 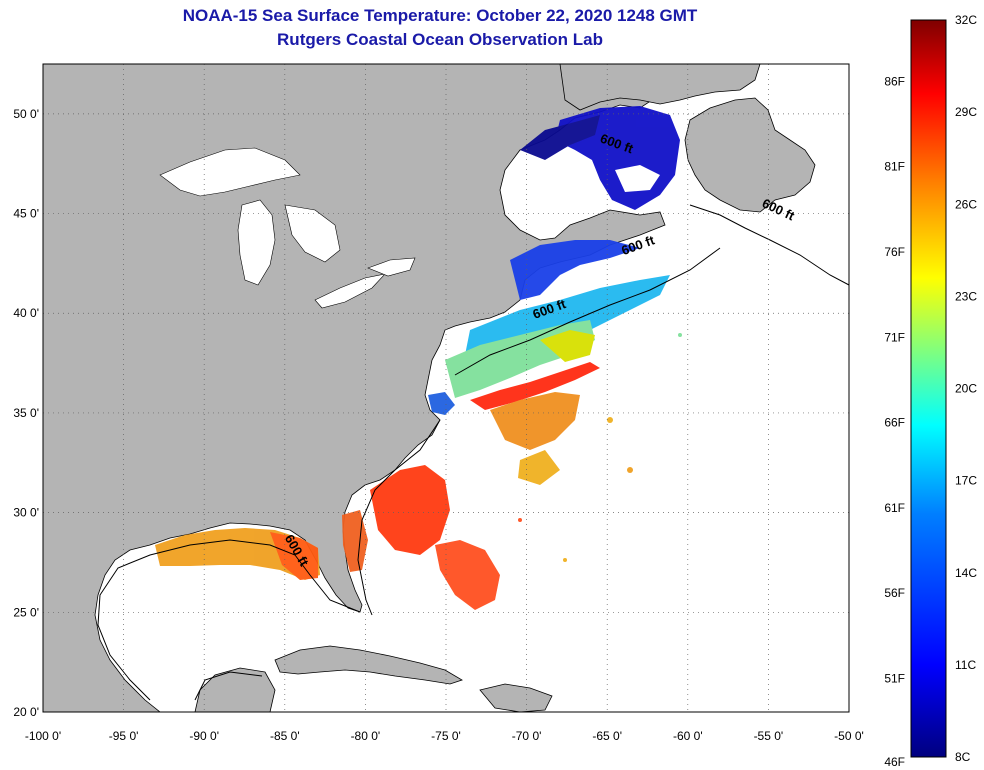 What do you see at coordinates (966, 20) in the screenshot?
I see `colorbar-celsius-label: 32C` at bounding box center [966, 20].